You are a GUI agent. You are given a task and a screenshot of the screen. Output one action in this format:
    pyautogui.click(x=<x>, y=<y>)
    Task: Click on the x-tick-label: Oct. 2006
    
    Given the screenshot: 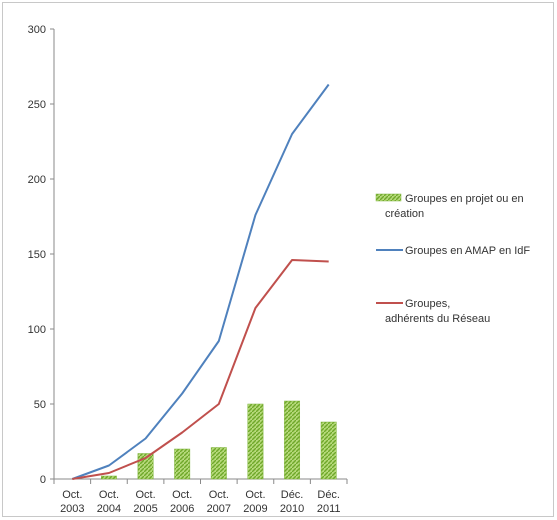 What is the action you would take?
    pyautogui.click(x=182, y=502)
    